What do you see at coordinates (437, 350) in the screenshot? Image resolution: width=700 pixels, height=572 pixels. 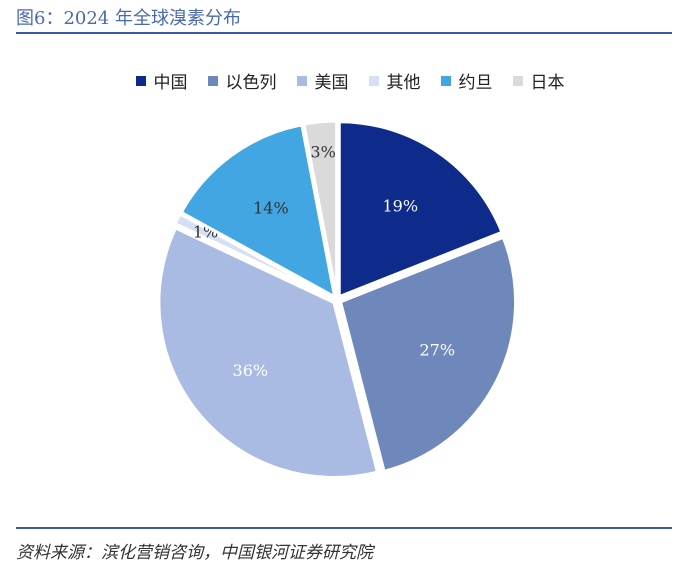 I see `slice-label: 27%` at bounding box center [437, 350].